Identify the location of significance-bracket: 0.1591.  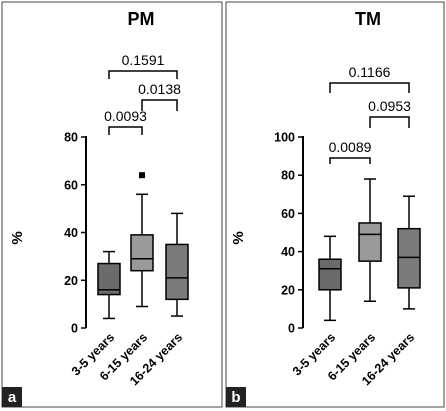
(143, 65).